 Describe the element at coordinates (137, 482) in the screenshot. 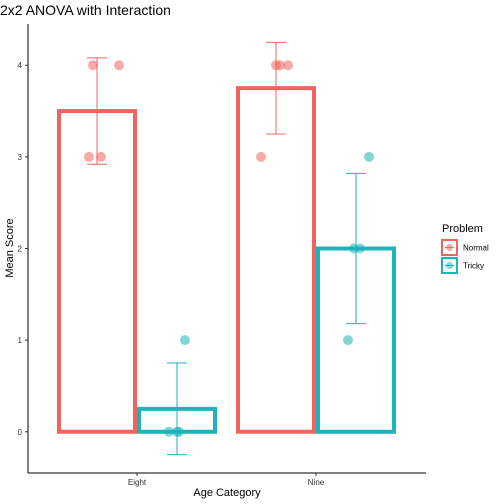

I see `x-tick-label-0: Eight` at that location.